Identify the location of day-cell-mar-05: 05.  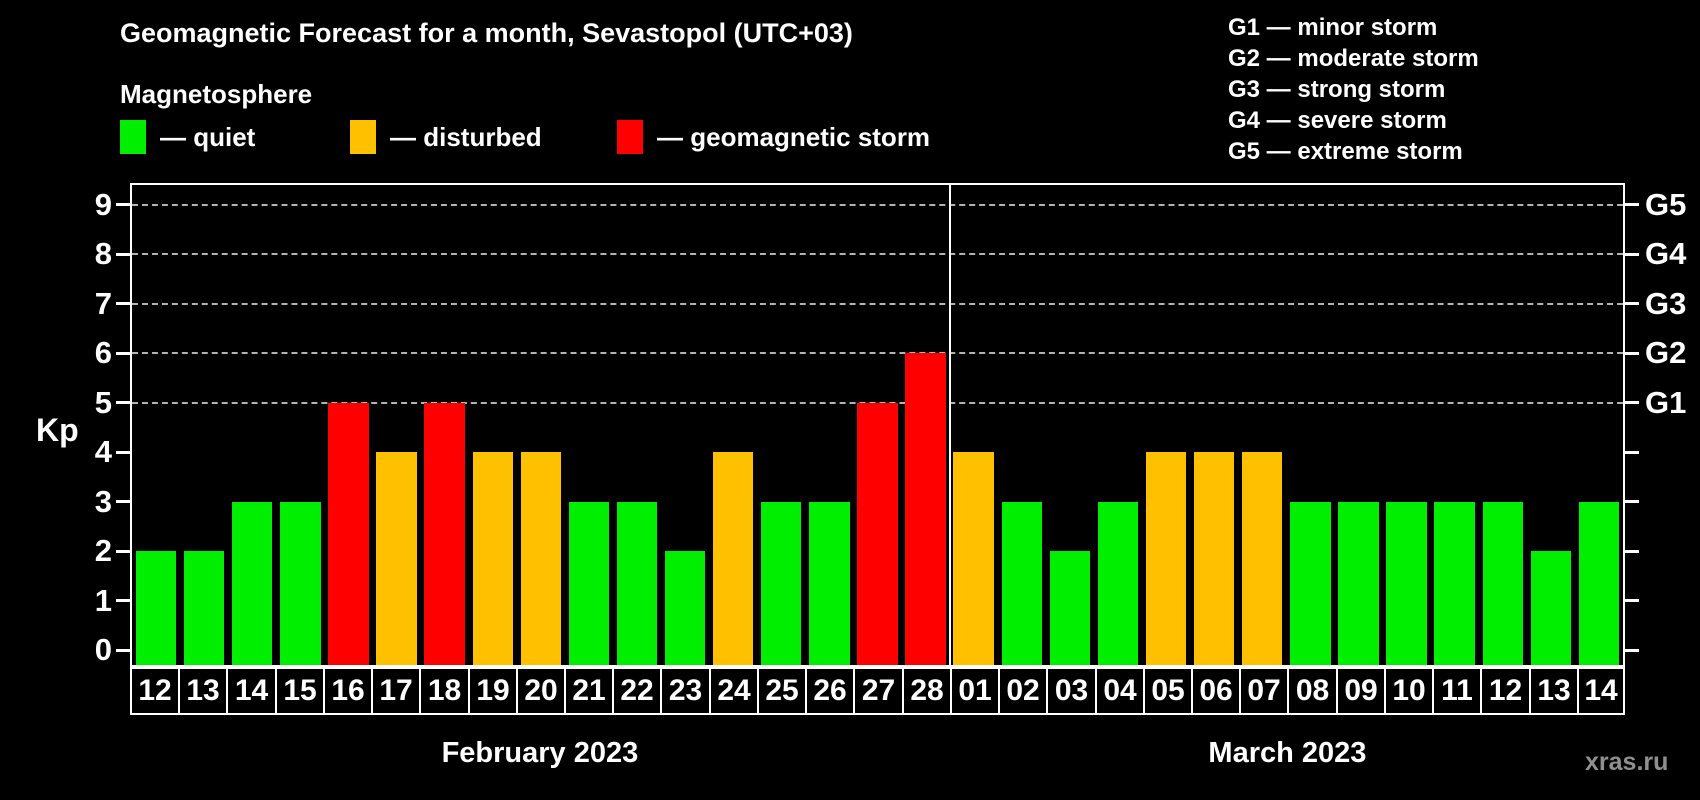
(1168, 691).